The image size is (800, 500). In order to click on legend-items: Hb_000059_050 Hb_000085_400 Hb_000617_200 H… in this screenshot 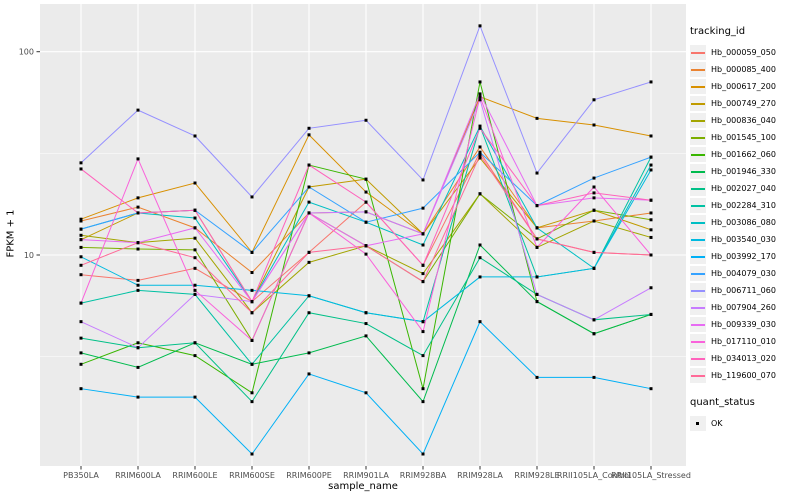, I will do `click(745, 214)`.